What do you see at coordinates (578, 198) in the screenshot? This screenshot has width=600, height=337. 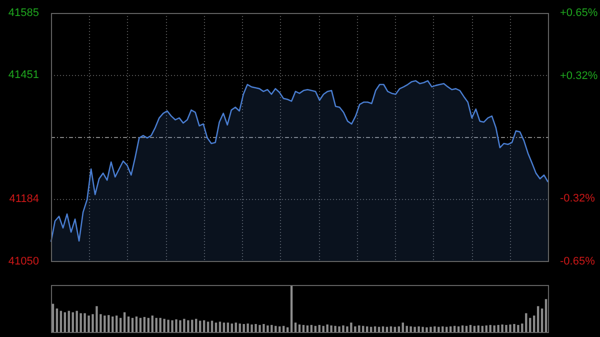 I see `y2-tick-label: -0.32%` at bounding box center [578, 198].